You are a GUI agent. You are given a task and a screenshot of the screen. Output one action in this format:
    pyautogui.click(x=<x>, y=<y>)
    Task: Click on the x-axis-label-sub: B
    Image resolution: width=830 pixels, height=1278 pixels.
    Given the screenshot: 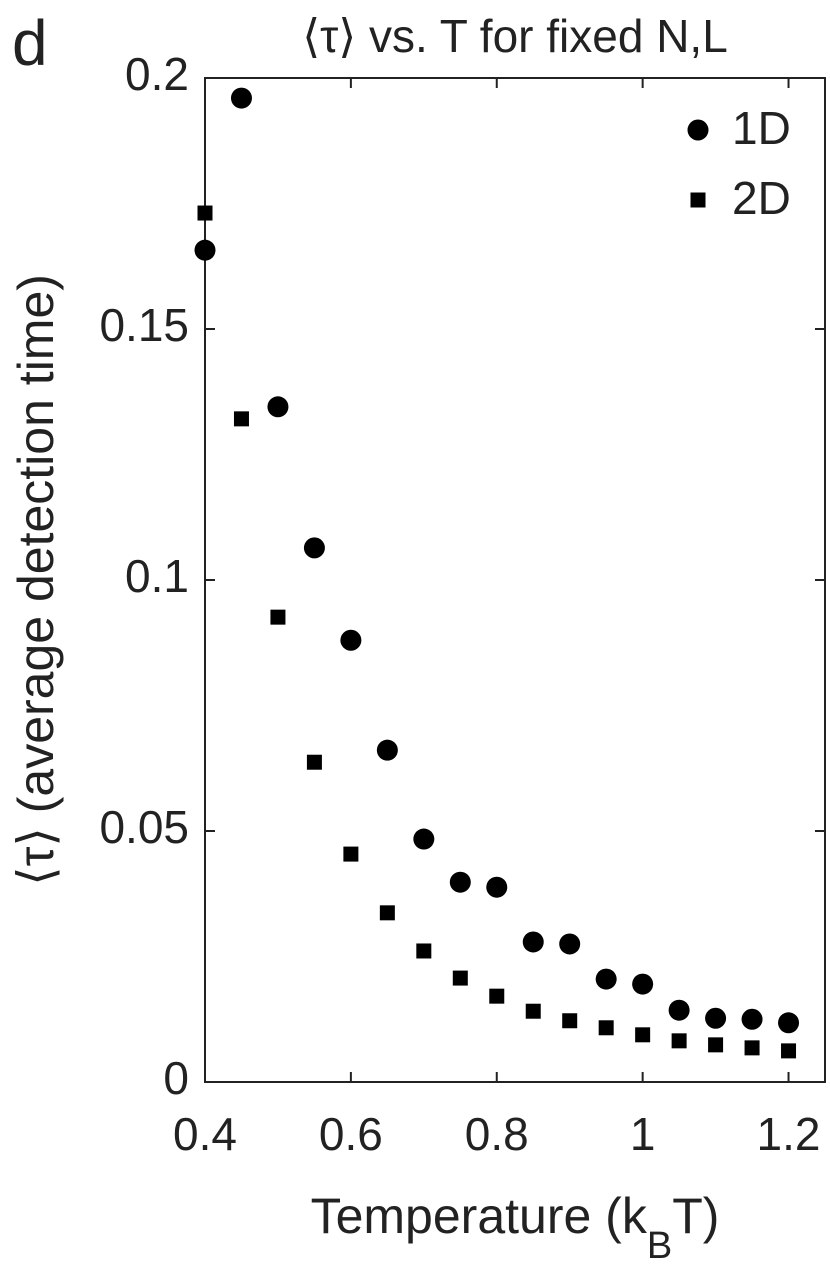 What is the action you would take?
    pyautogui.click(x=659, y=1246)
    